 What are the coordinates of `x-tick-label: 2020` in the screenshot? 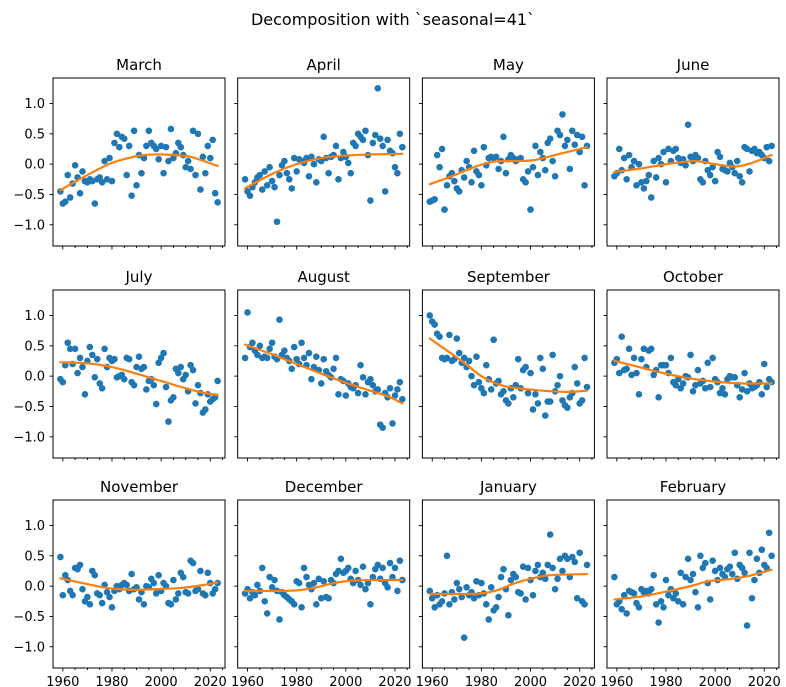 It's located at (764, 681).